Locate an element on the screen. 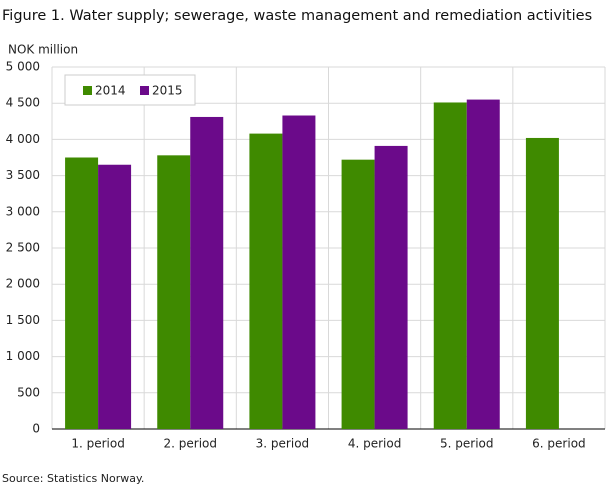  y-tick-label: 3 000 is located at coordinates (23, 211).